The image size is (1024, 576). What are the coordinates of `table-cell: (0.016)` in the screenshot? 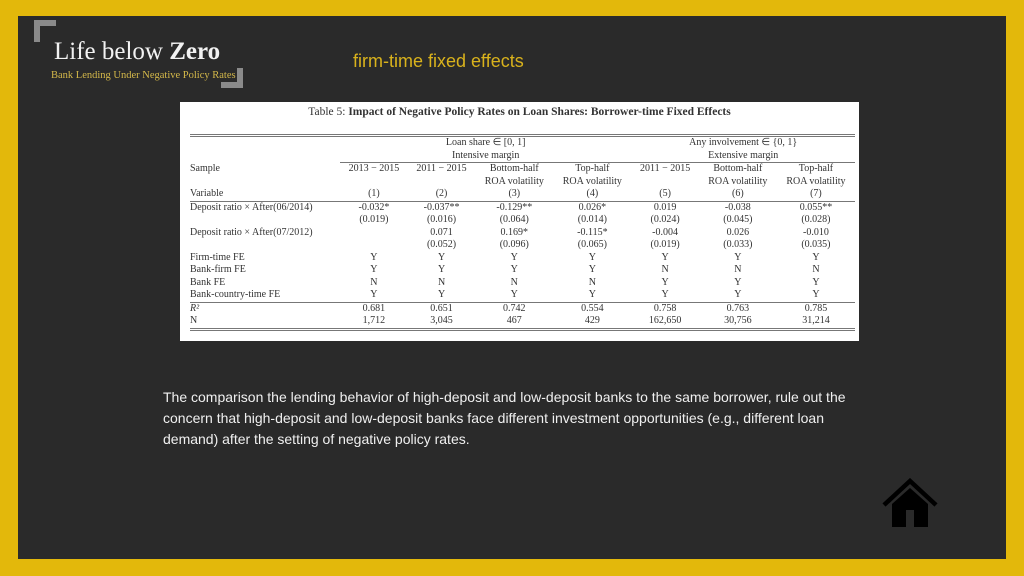 It's located at (441, 219).